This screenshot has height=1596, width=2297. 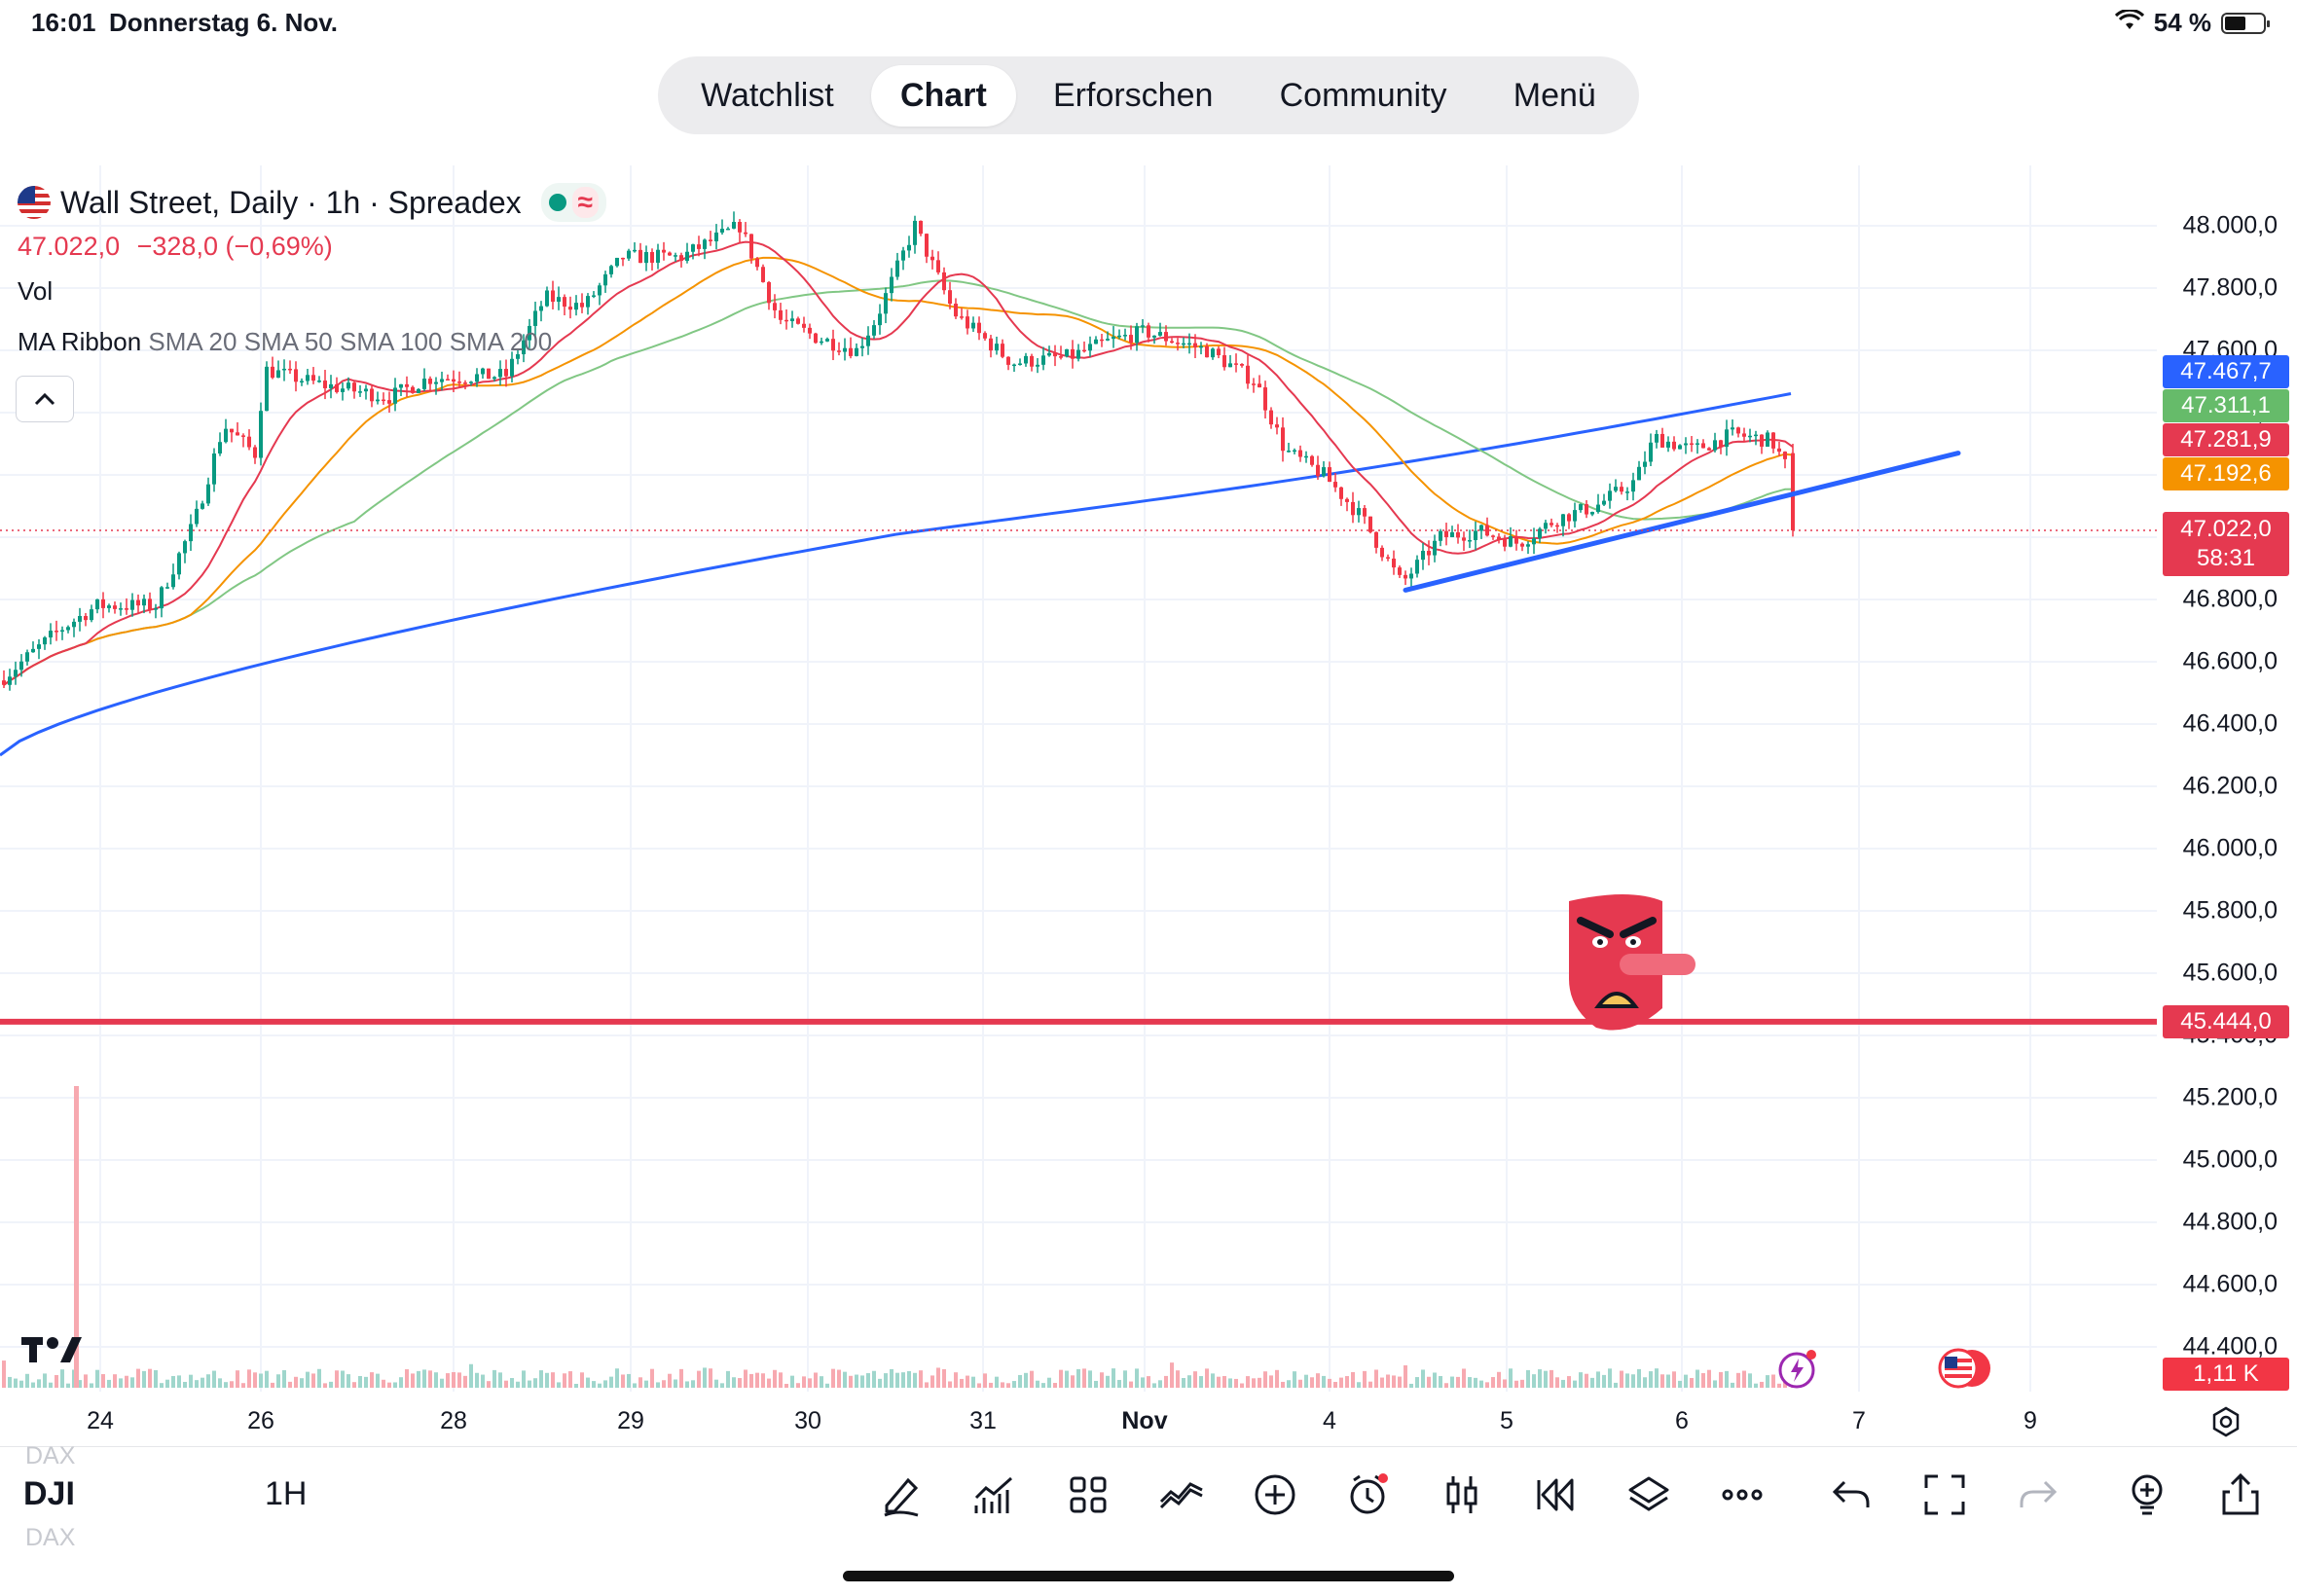 I want to click on indicators-button, so click(x=994, y=1495).